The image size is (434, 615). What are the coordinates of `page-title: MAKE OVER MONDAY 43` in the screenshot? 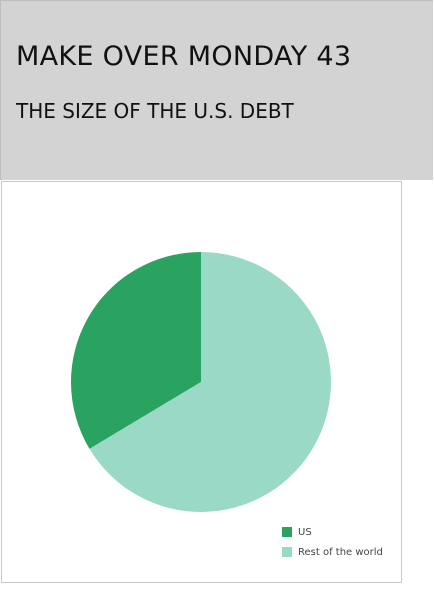 It's located at (184, 56).